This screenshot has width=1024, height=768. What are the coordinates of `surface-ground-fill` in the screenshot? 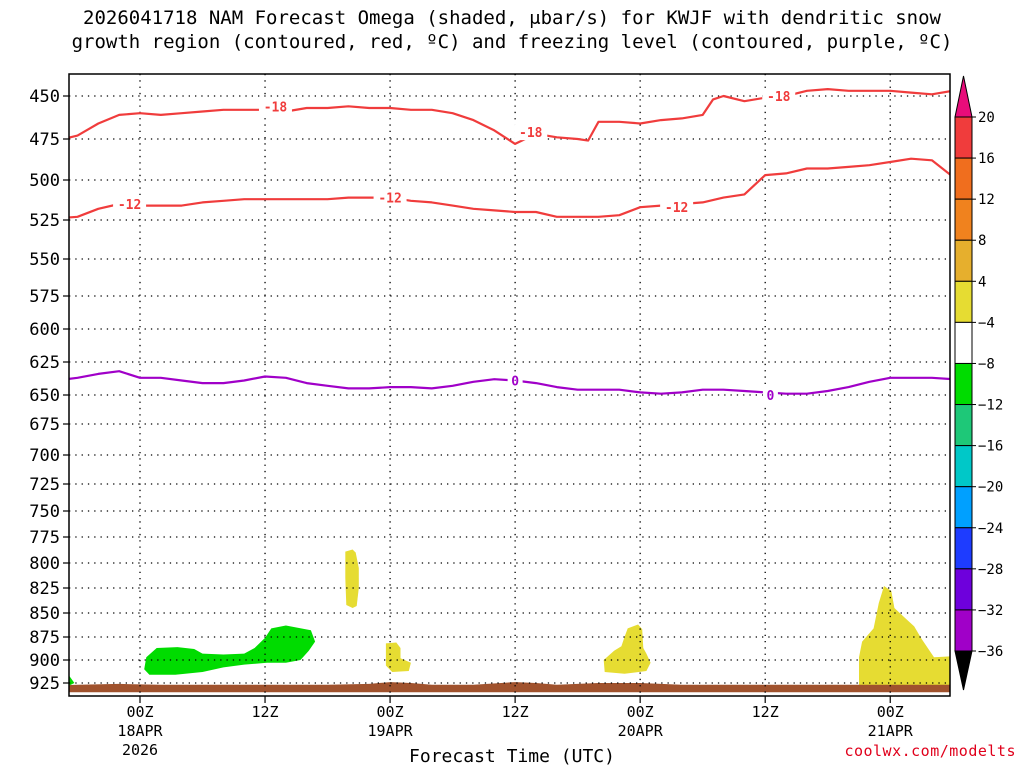 It's located at (509, 687).